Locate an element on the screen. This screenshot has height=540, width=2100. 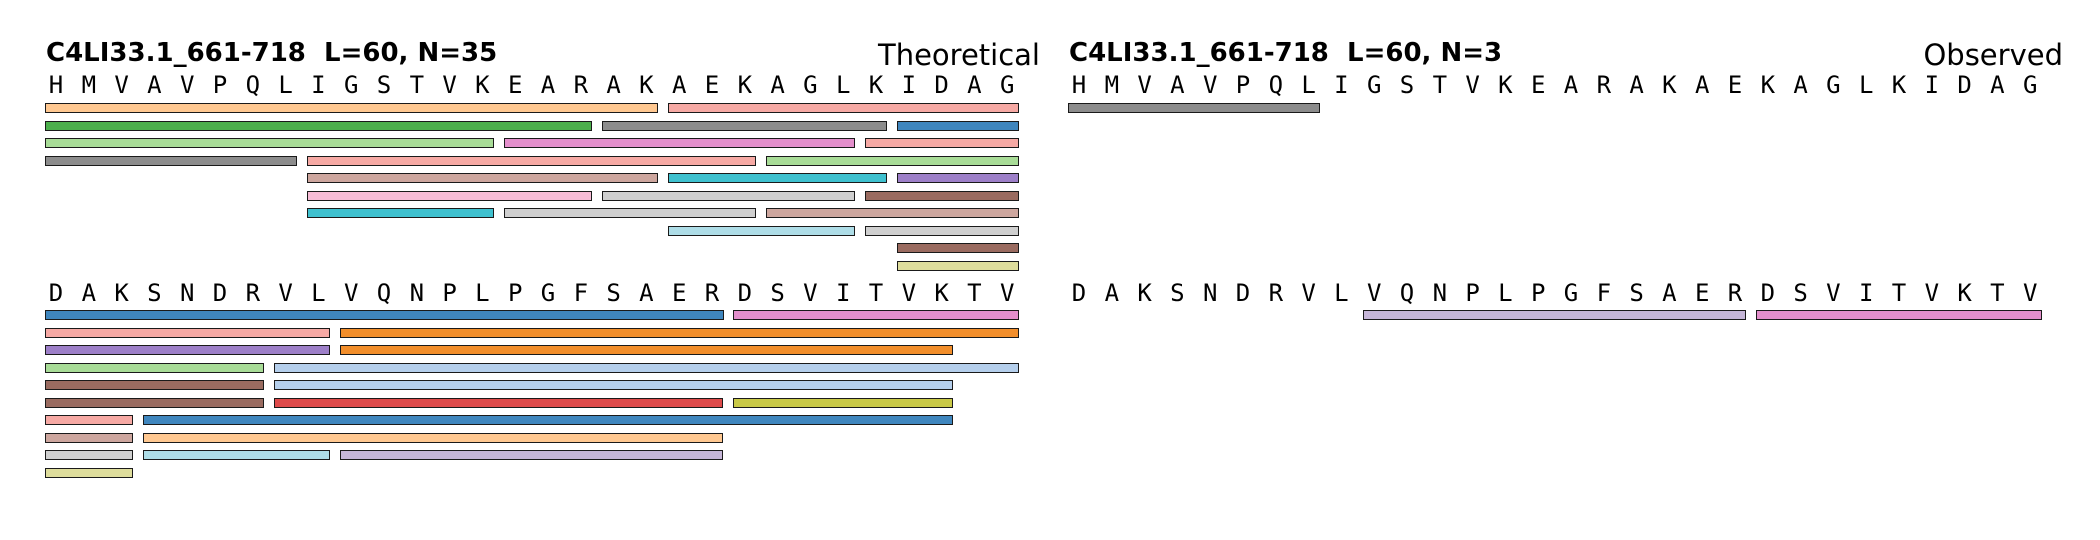
residue-label: H is located at coordinates (1079, 85).